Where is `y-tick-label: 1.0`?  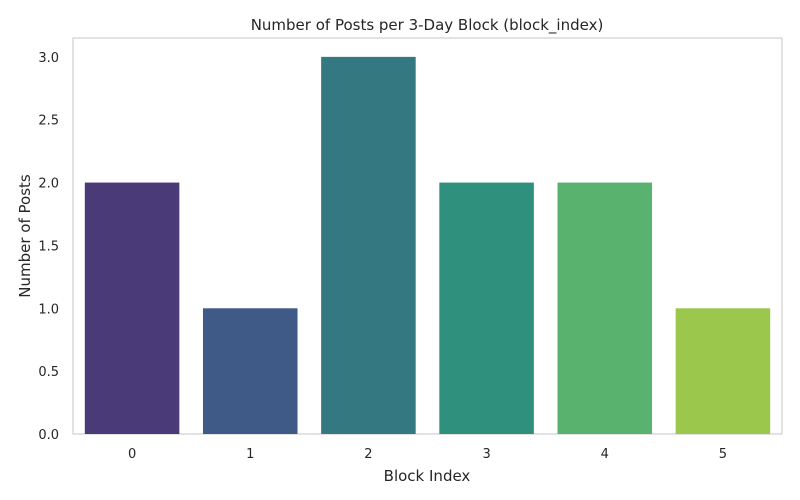 y-tick-label: 1.0 is located at coordinates (48, 309).